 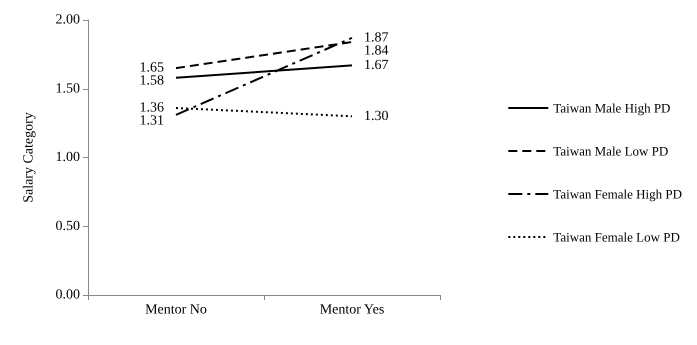 I want to click on data-label: 1.84, so click(x=376, y=50).